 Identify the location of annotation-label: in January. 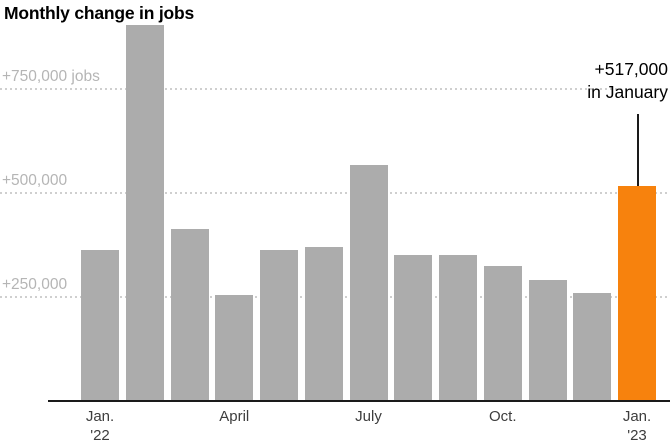
(627, 92).